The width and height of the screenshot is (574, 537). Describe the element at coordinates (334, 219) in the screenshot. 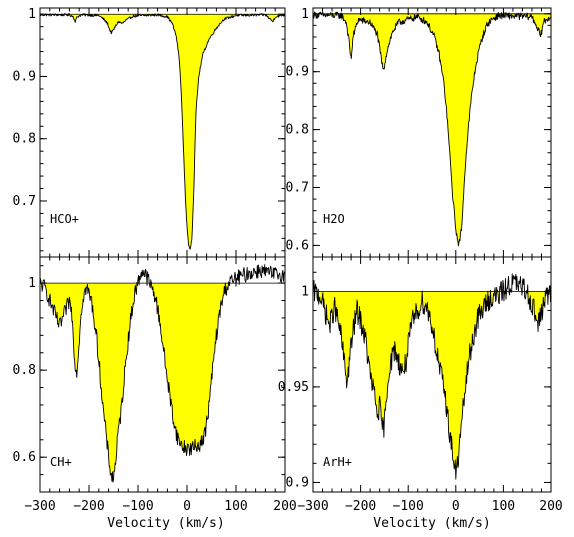

I see `panel-label-h2o: H2O` at that location.